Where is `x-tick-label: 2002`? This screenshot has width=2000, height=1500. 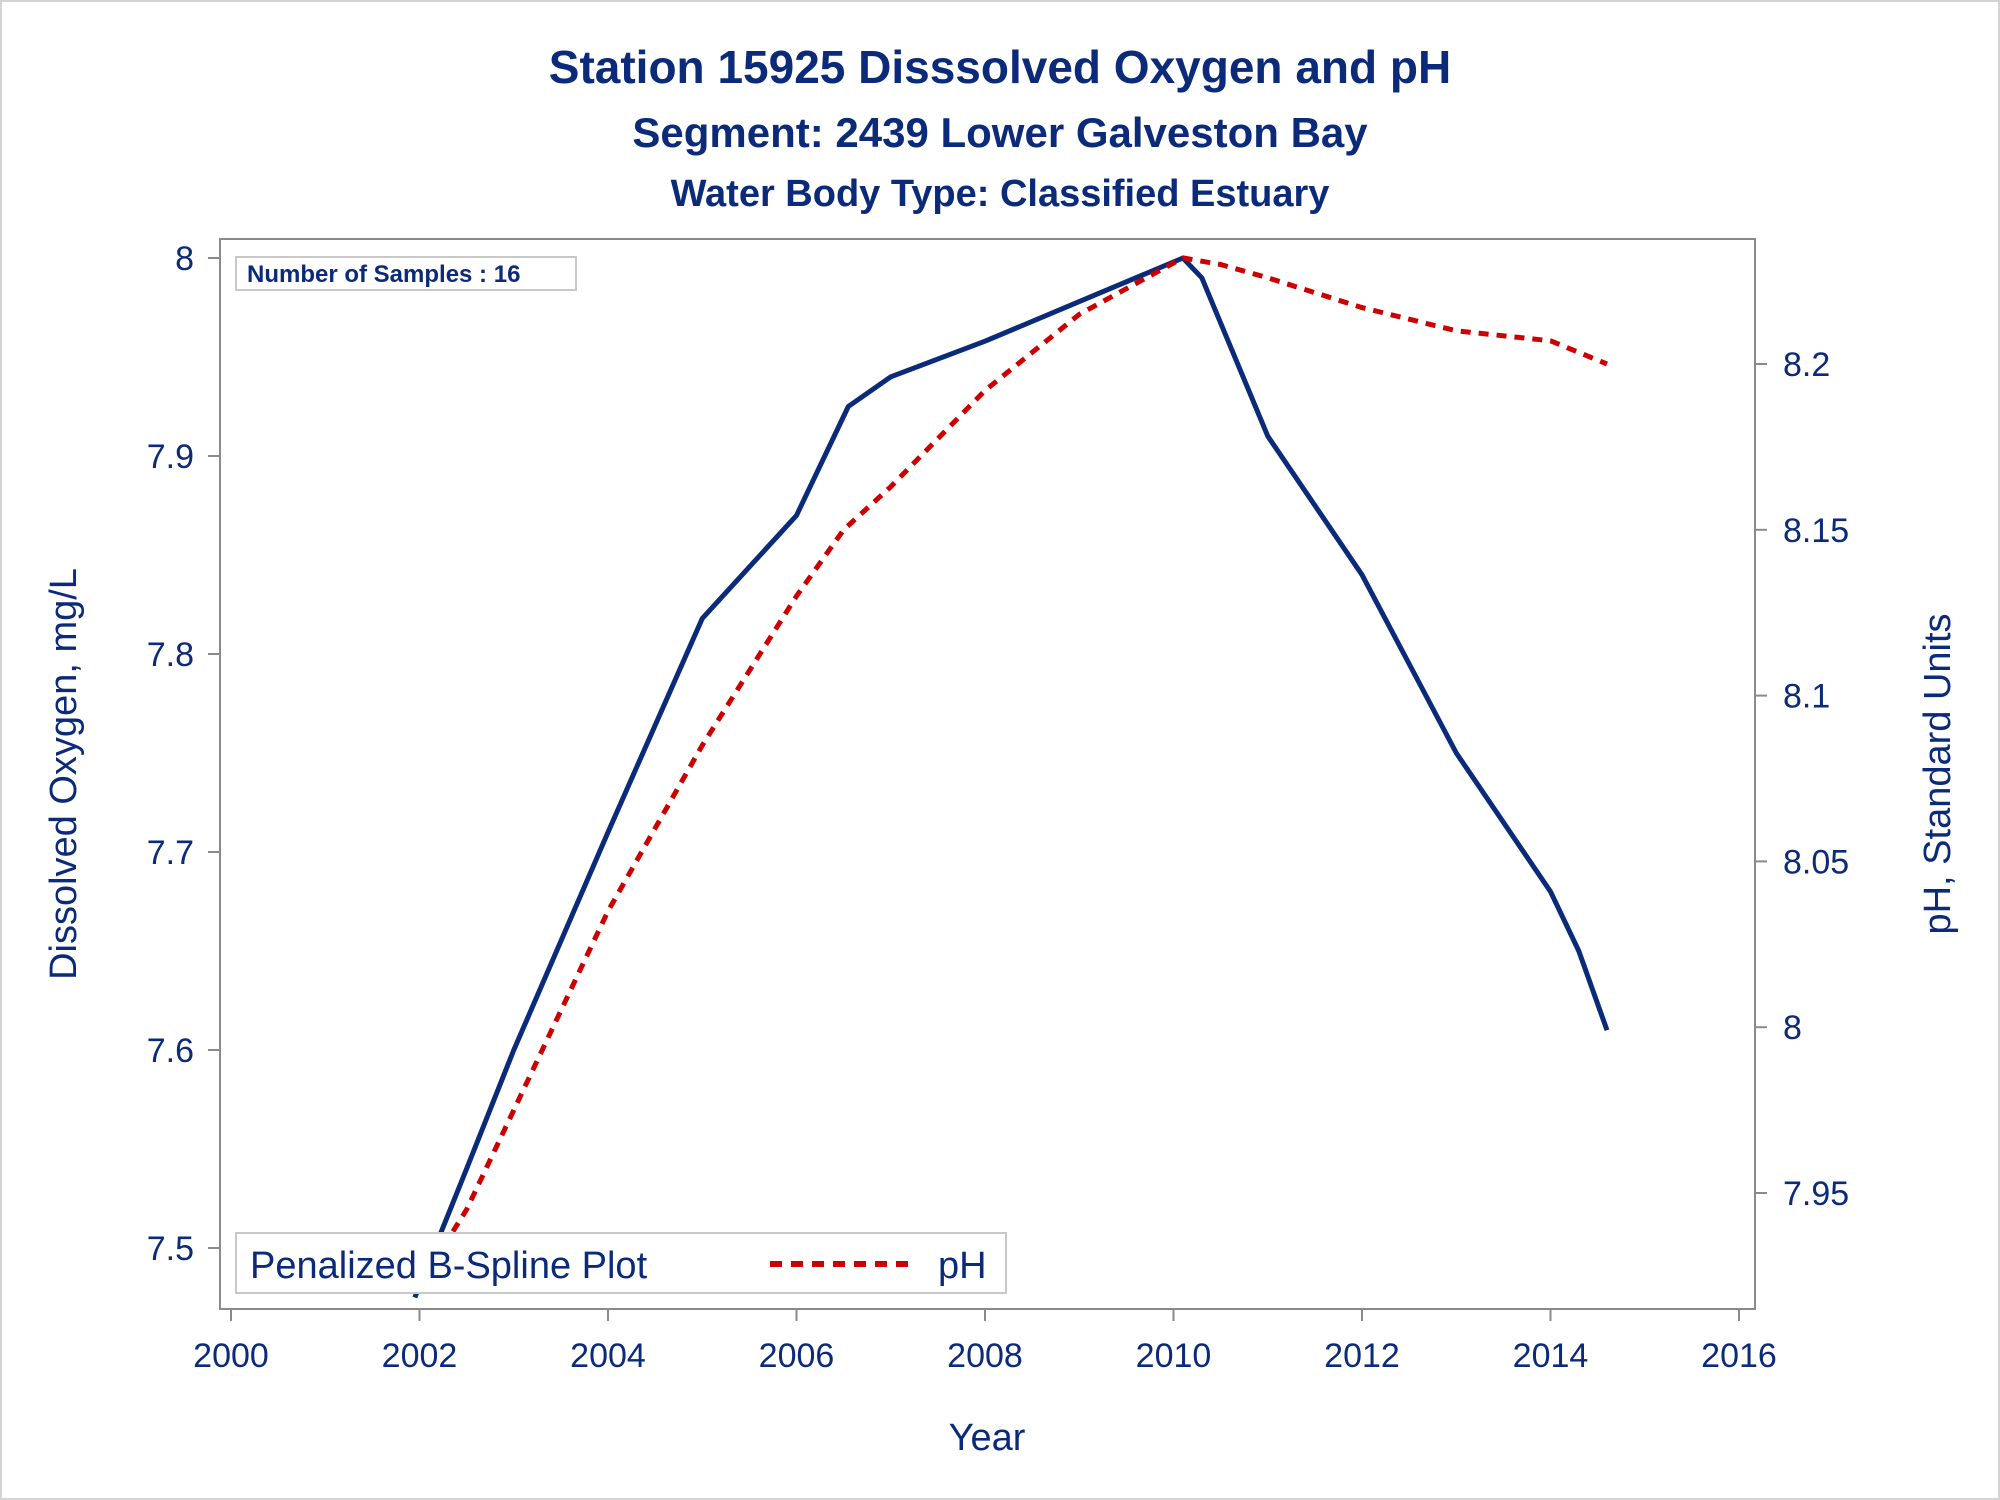
x-tick-label: 2002 is located at coordinates (420, 1356).